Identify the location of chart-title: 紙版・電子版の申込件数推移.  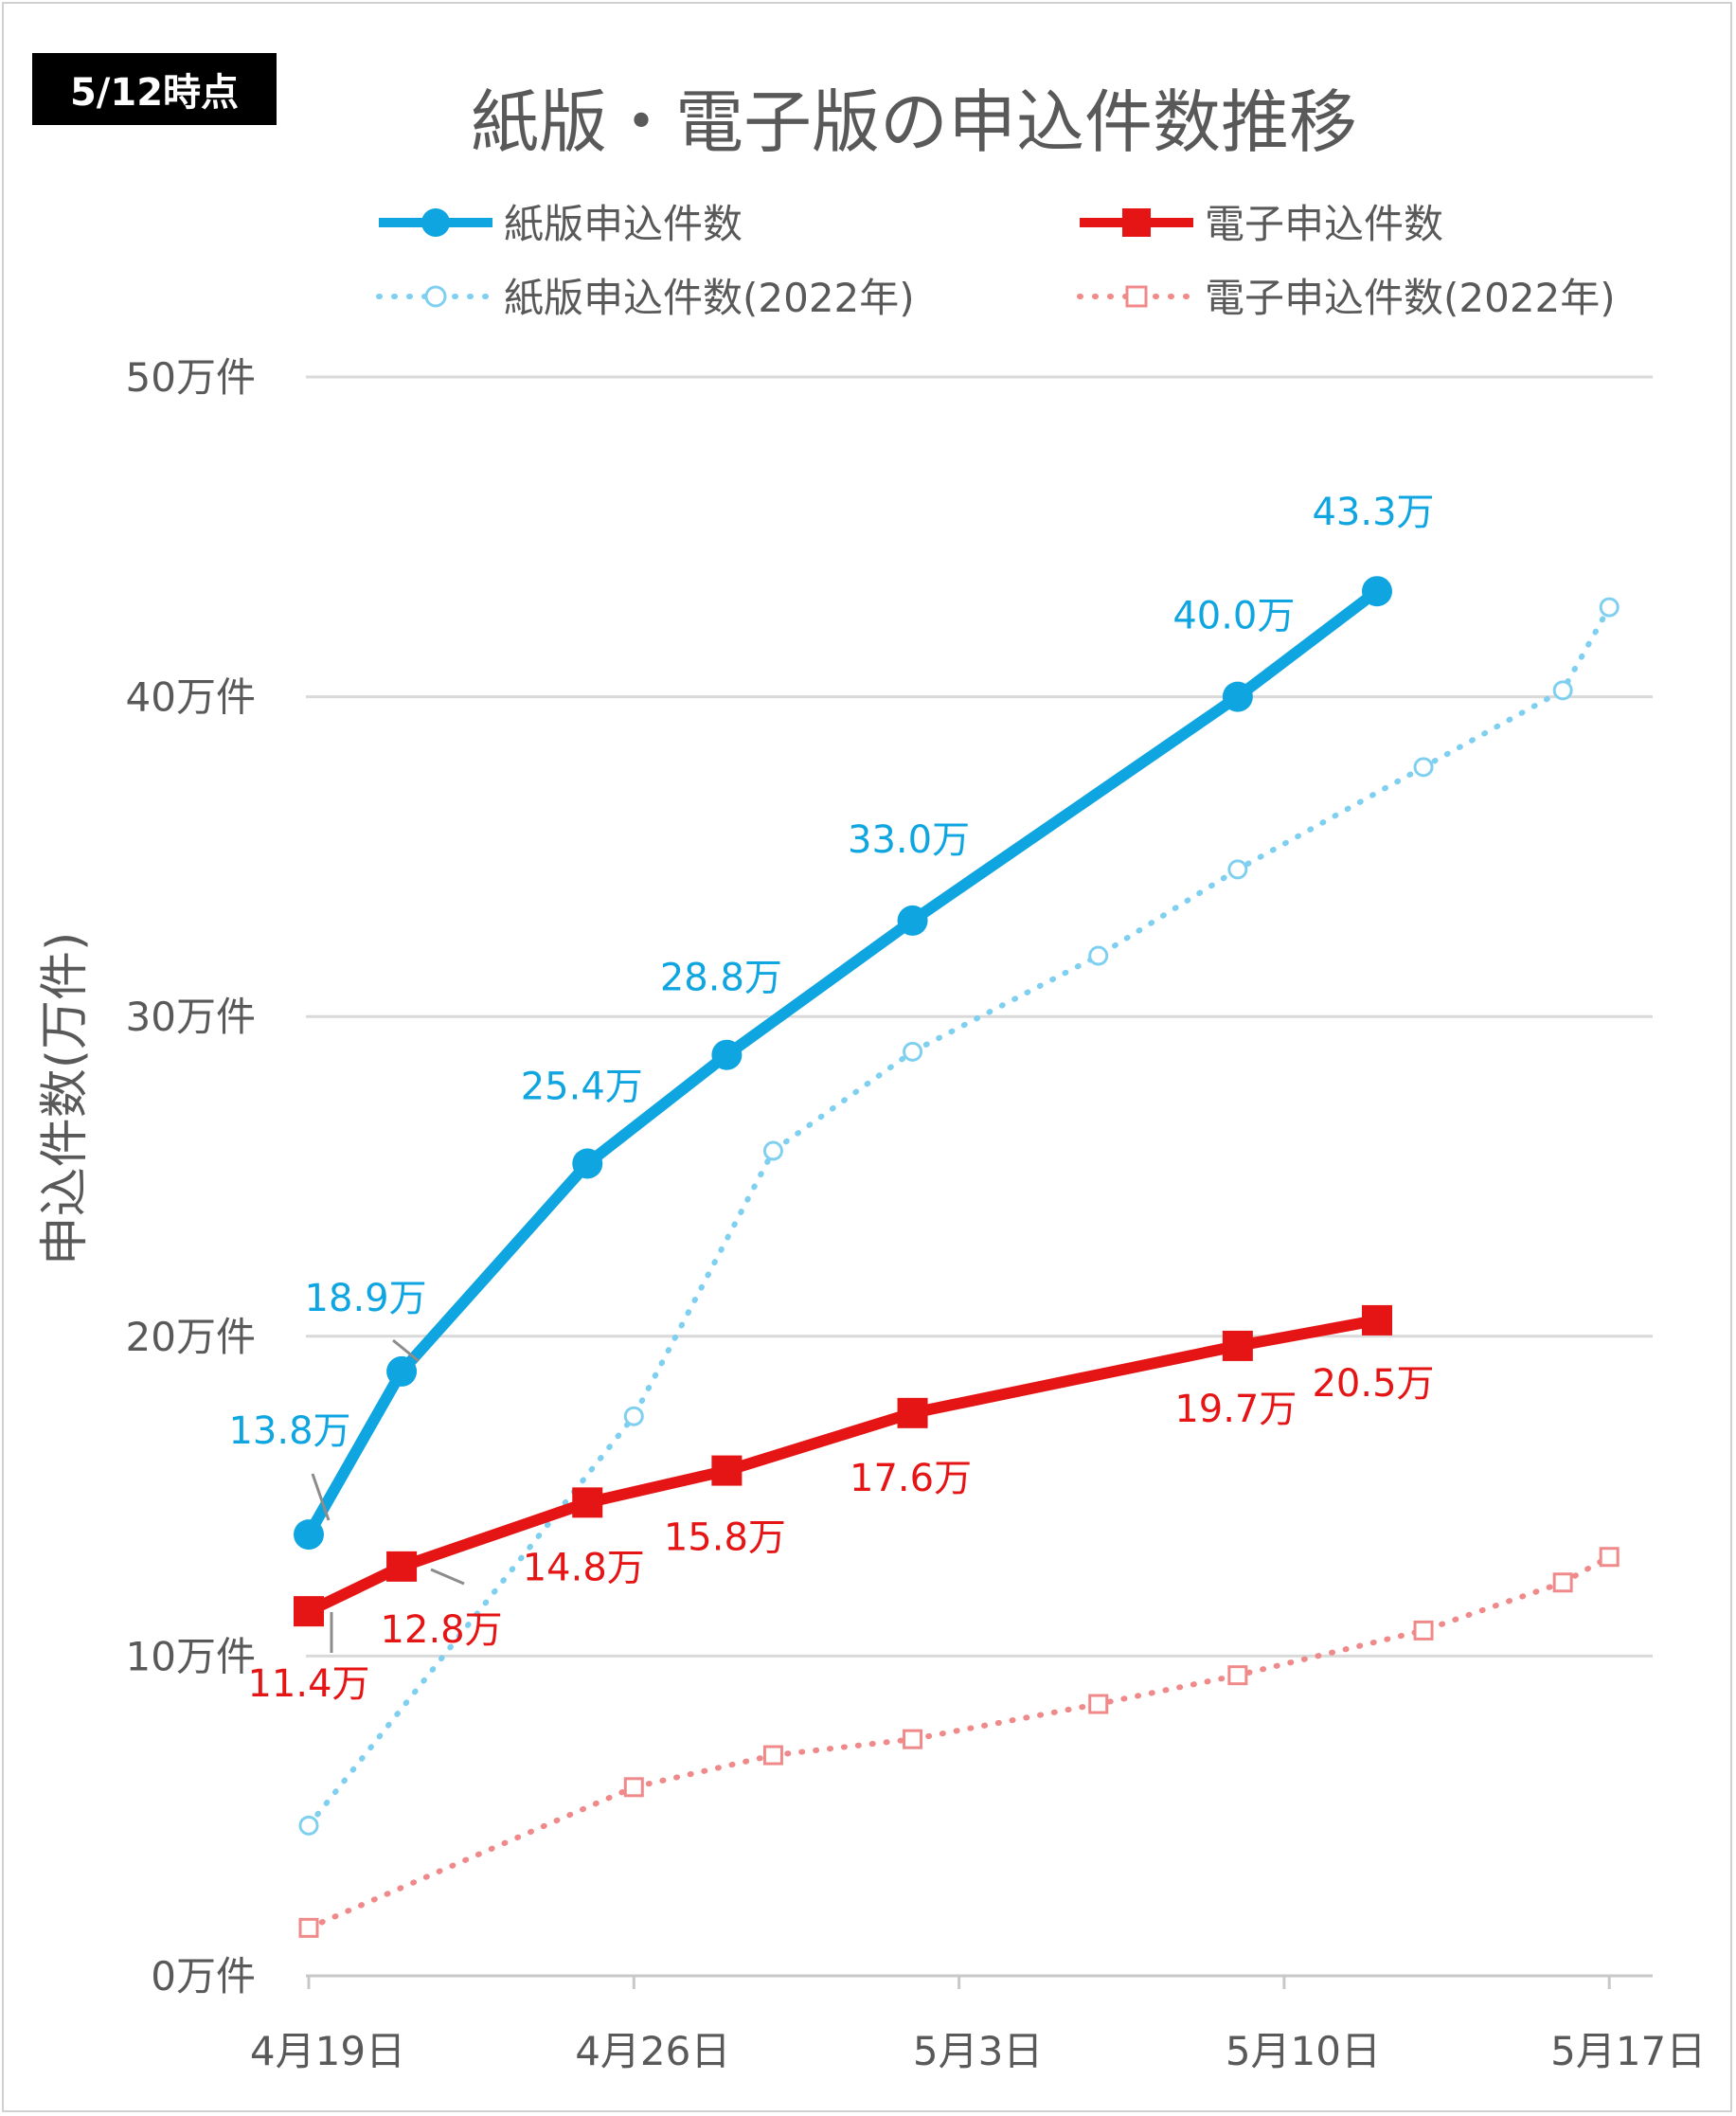
(913, 122).